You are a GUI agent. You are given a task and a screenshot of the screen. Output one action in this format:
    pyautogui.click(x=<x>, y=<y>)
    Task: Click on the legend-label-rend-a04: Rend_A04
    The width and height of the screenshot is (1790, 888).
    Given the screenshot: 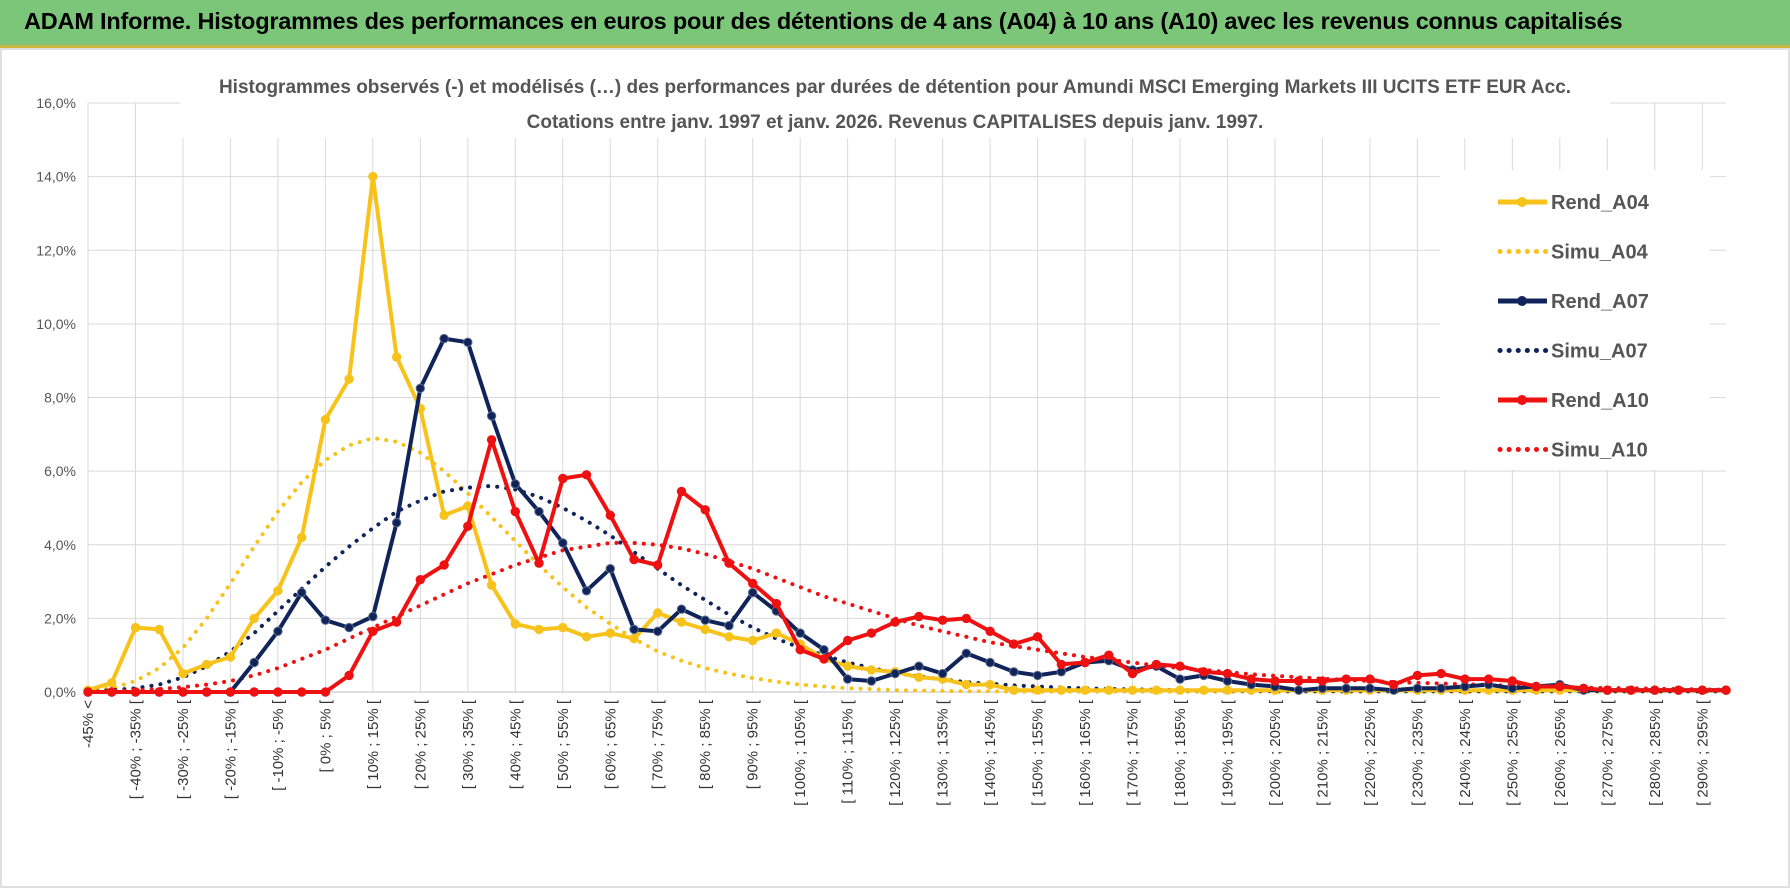 What is the action you would take?
    pyautogui.click(x=1600, y=203)
    